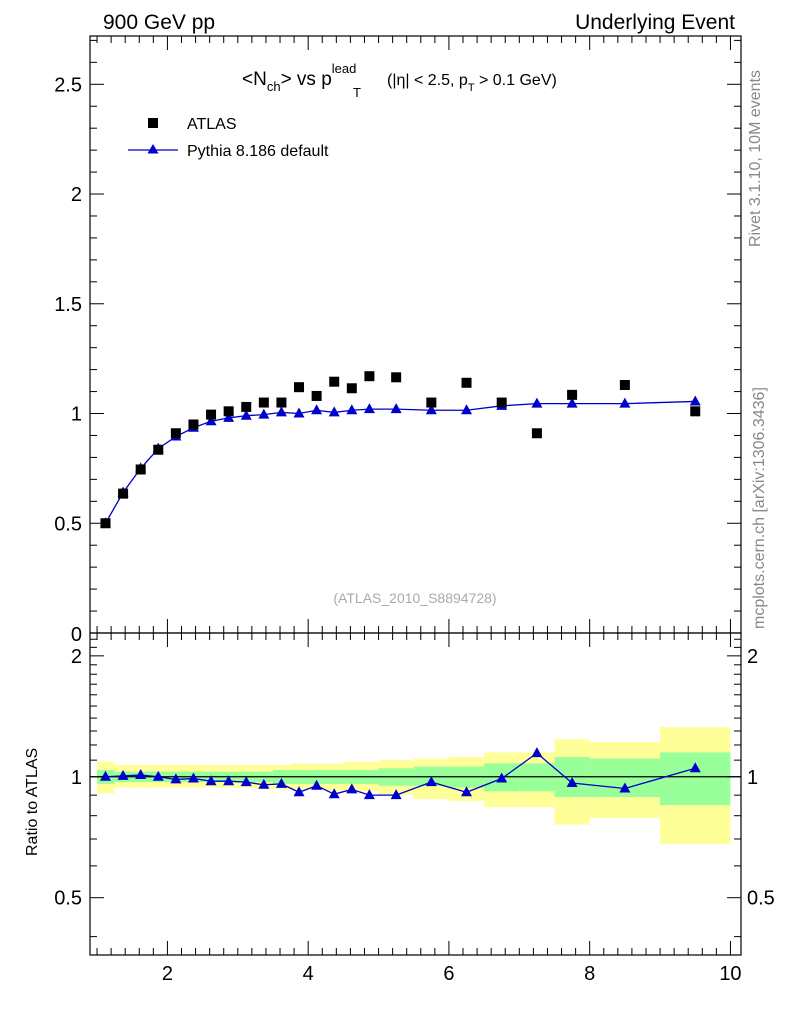 This screenshot has width=786, height=1024. Describe the element at coordinates (76, 415) in the screenshot. I see `main-ytick-label: 1` at that location.